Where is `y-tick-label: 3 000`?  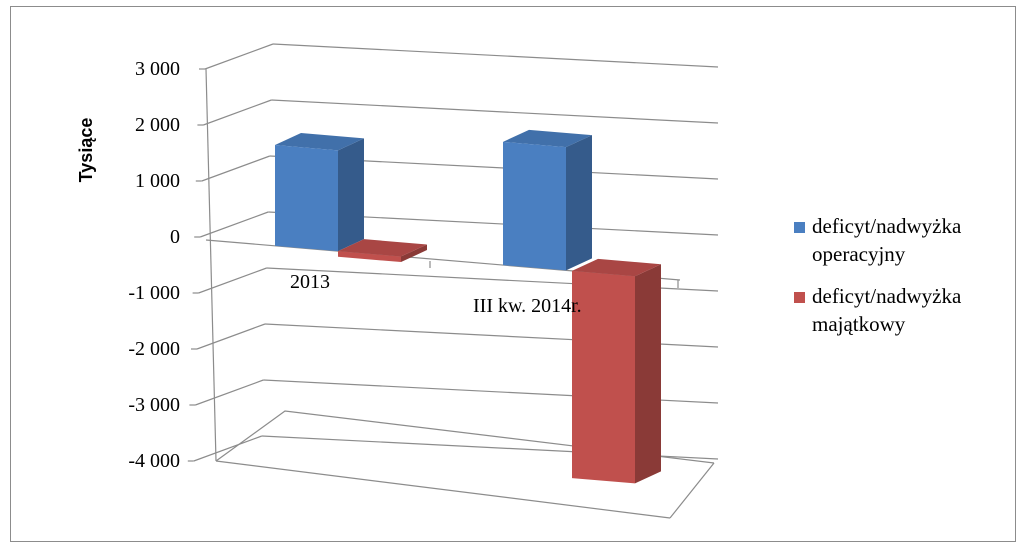 y-tick-label: 3 000 is located at coordinates (157, 69).